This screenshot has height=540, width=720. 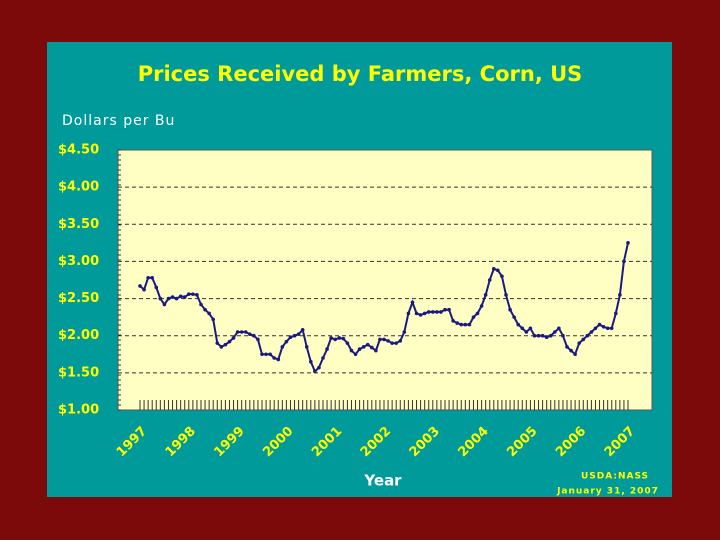 What do you see at coordinates (607, 492) in the screenshot?
I see `source-date: January 31, 2007` at bounding box center [607, 492].